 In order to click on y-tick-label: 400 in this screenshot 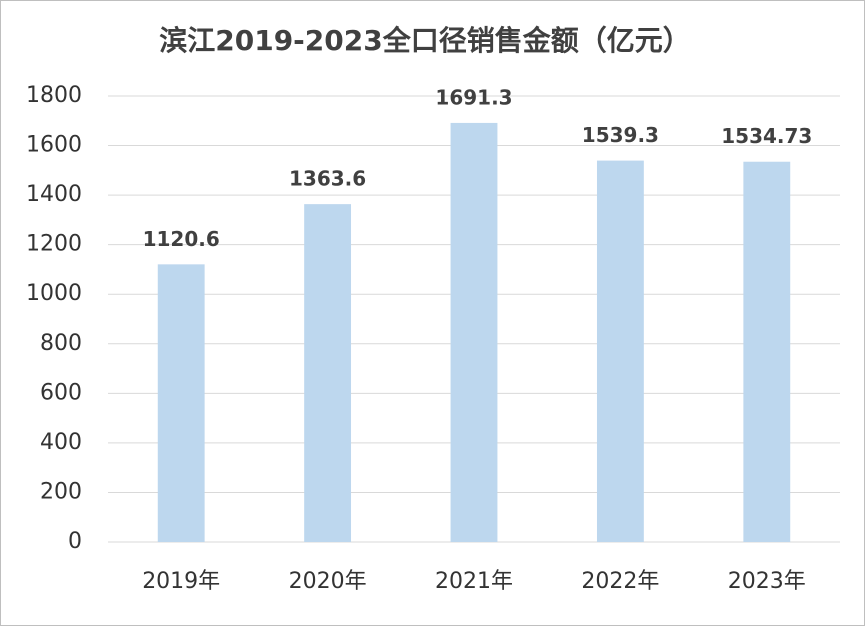, I will do `click(61, 442)`.